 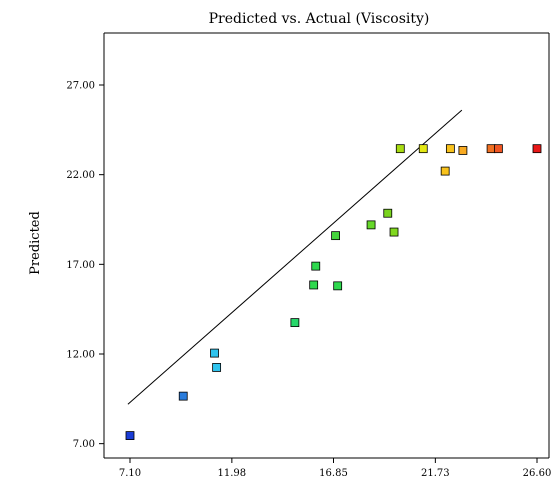 What do you see at coordinates (80, 86) in the screenshot?
I see `y-tick-label: 27.00` at bounding box center [80, 86].